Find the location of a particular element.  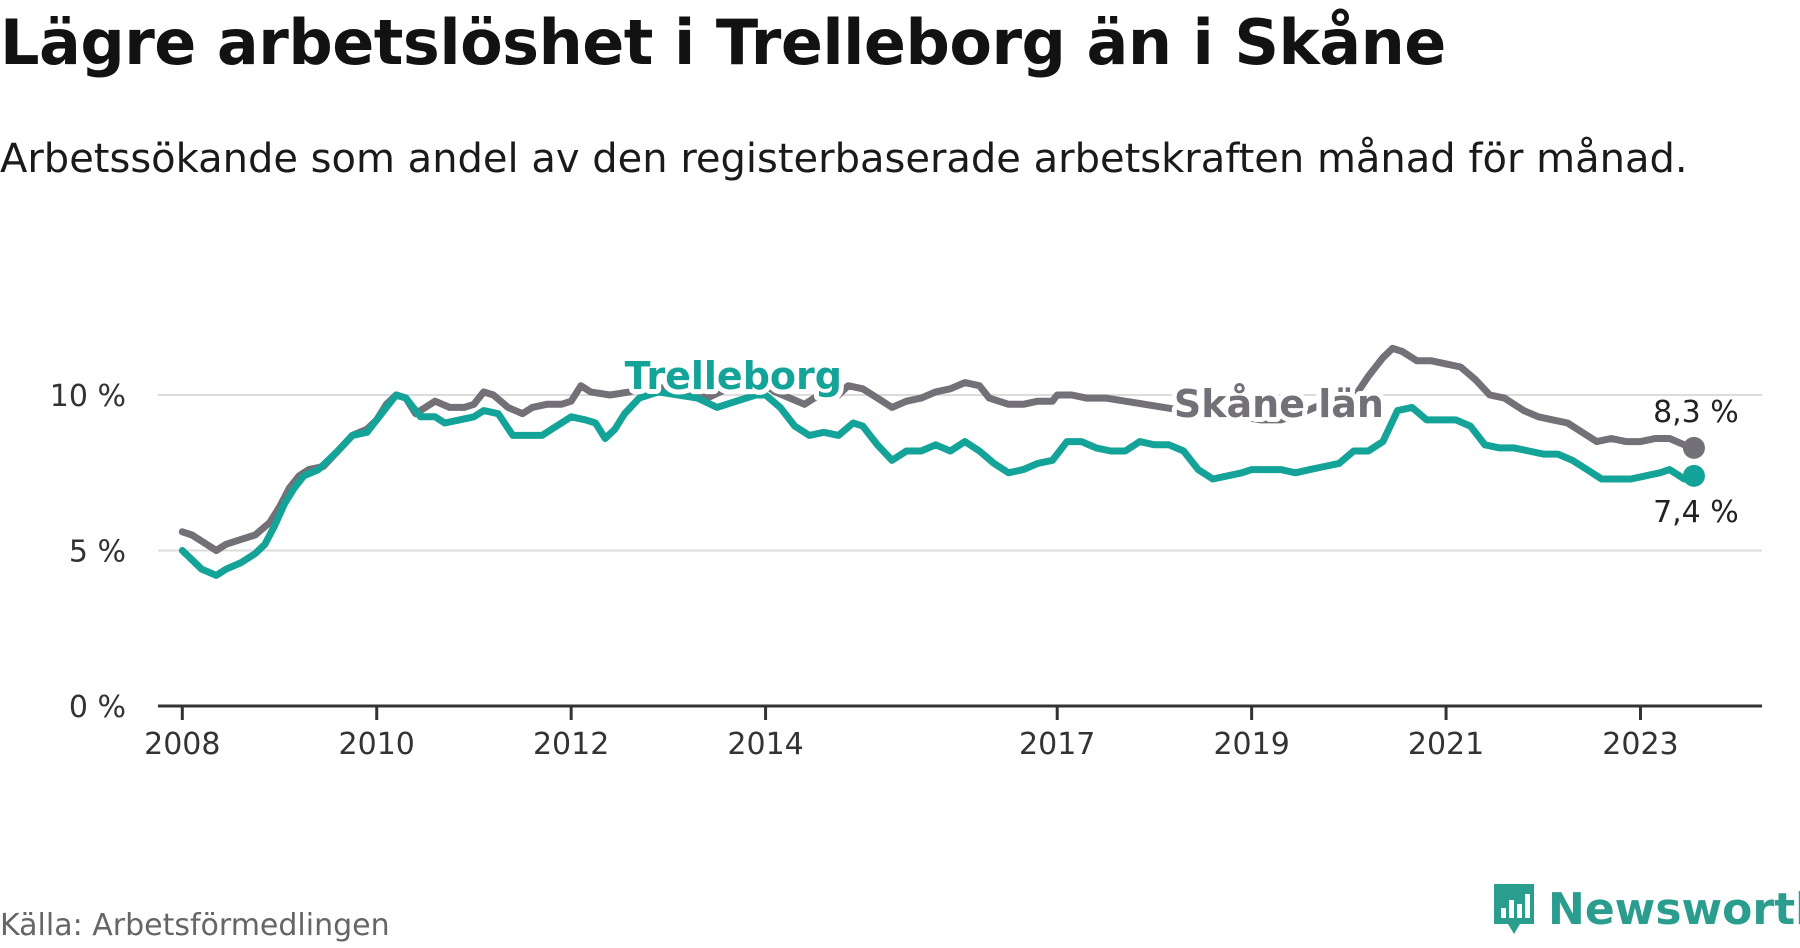

y-tick-label-0: 0 % is located at coordinates (97, 707).